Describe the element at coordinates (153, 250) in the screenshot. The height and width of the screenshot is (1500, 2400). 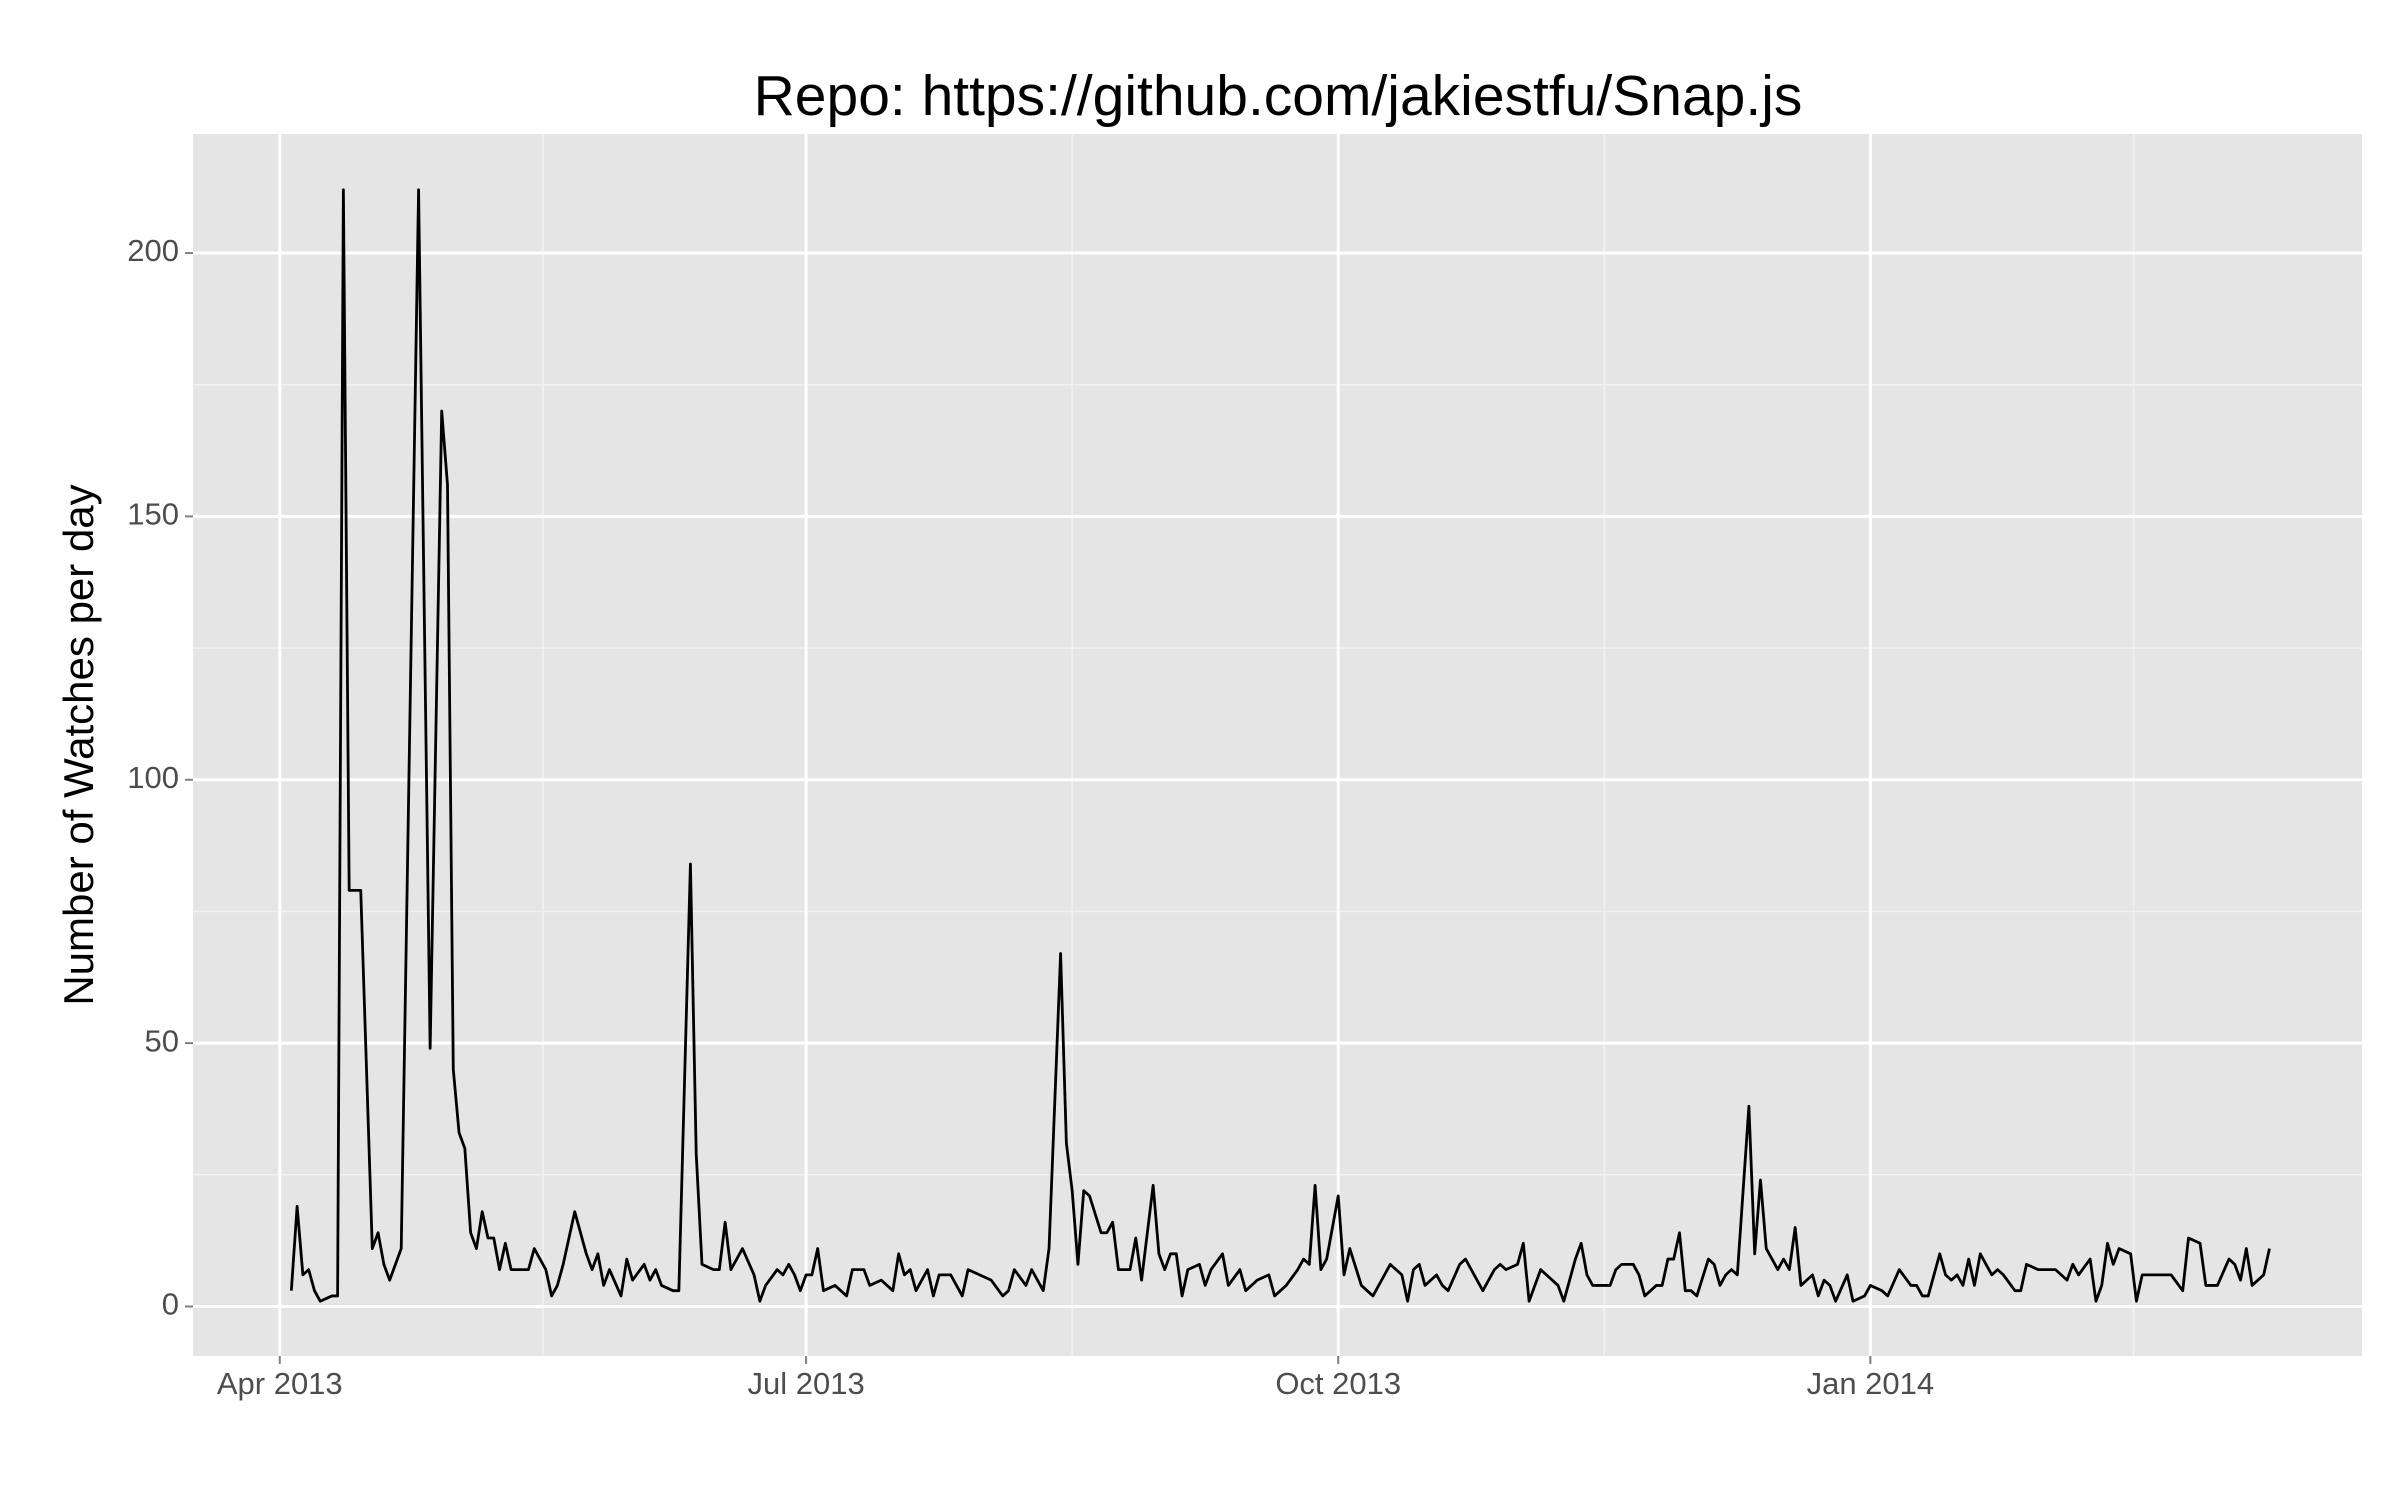
I see `y-tick-label: 200` at that location.